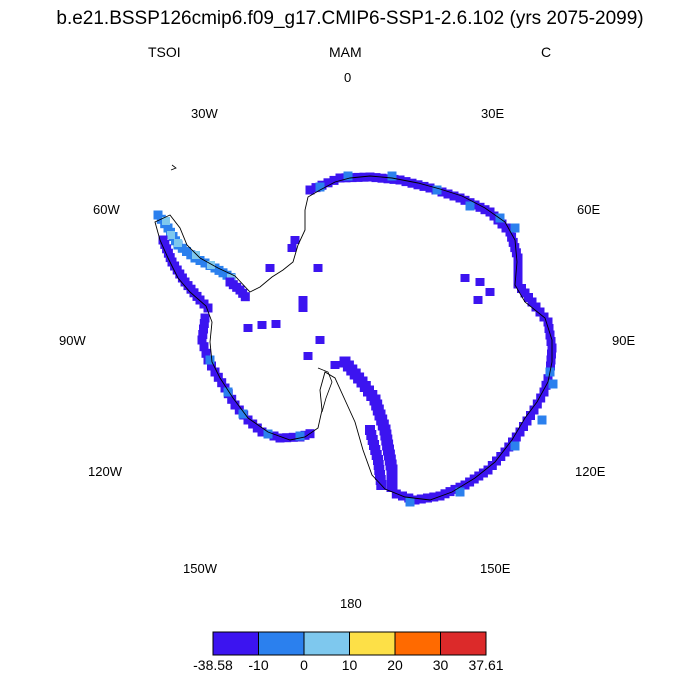 The image size is (700, 700). What do you see at coordinates (204, 113) in the screenshot?
I see `lon-label-30w: 30W` at bounding box center [204, 113].